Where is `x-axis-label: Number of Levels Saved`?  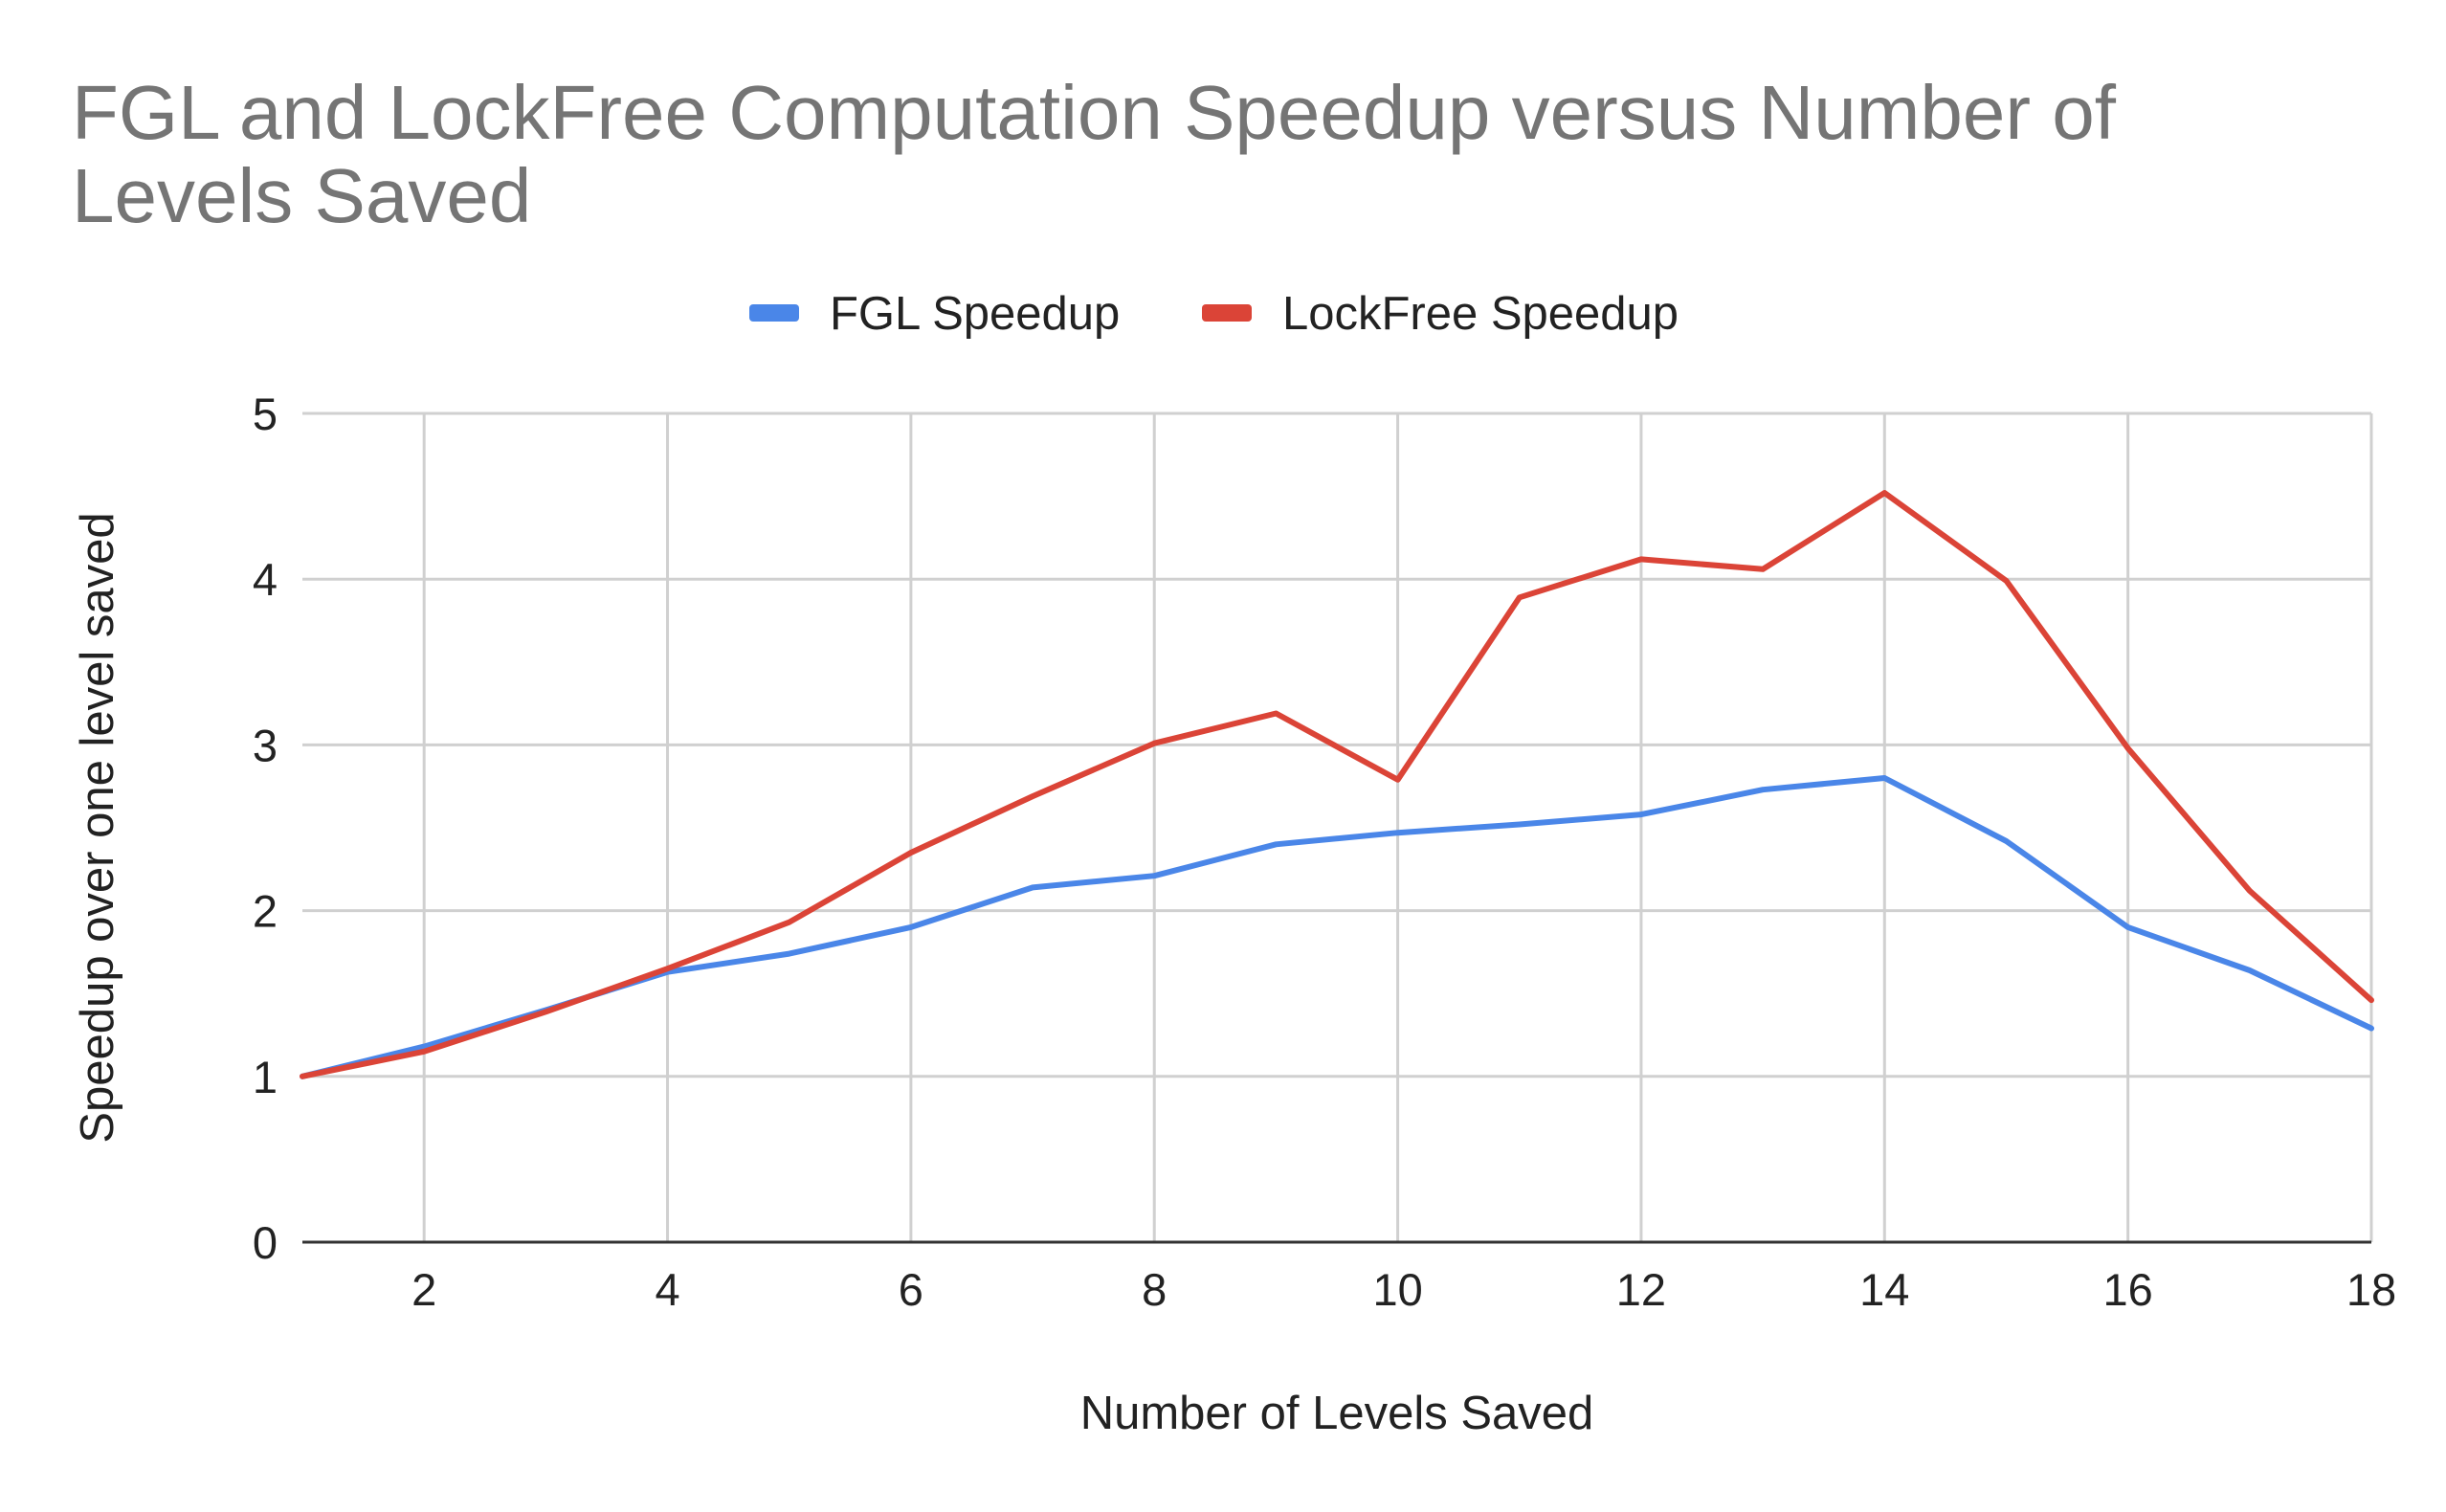 x-axis-label: Number of Levels Saved is located at coordinates (1337, 1413).